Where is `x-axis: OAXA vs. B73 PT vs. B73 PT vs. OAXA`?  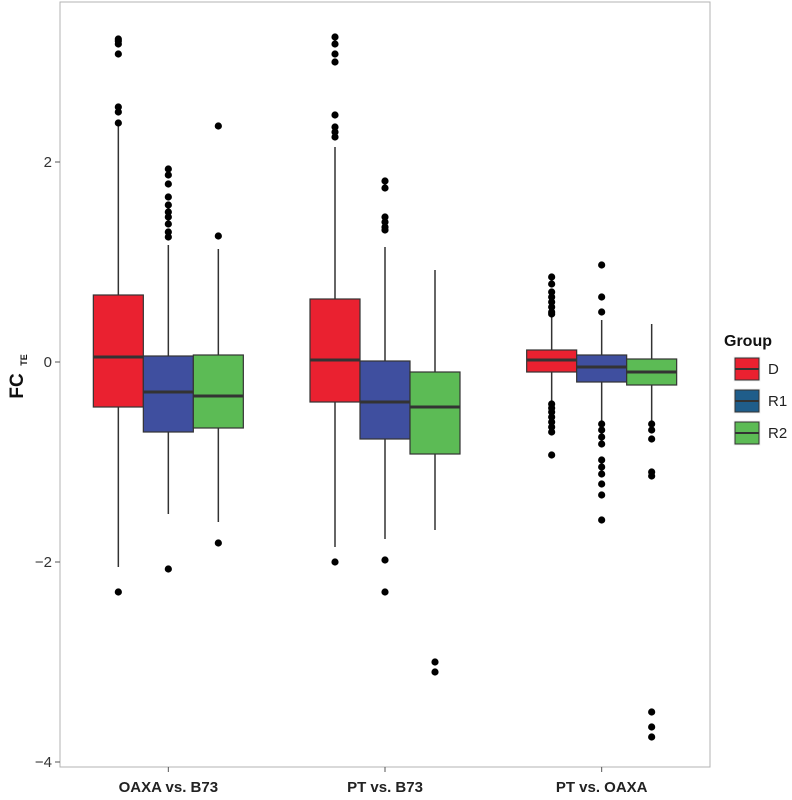 x-axis: OAXA vs. B73 PT vs. B73 PT vs. OAXA is located at coordinates (383, 781).